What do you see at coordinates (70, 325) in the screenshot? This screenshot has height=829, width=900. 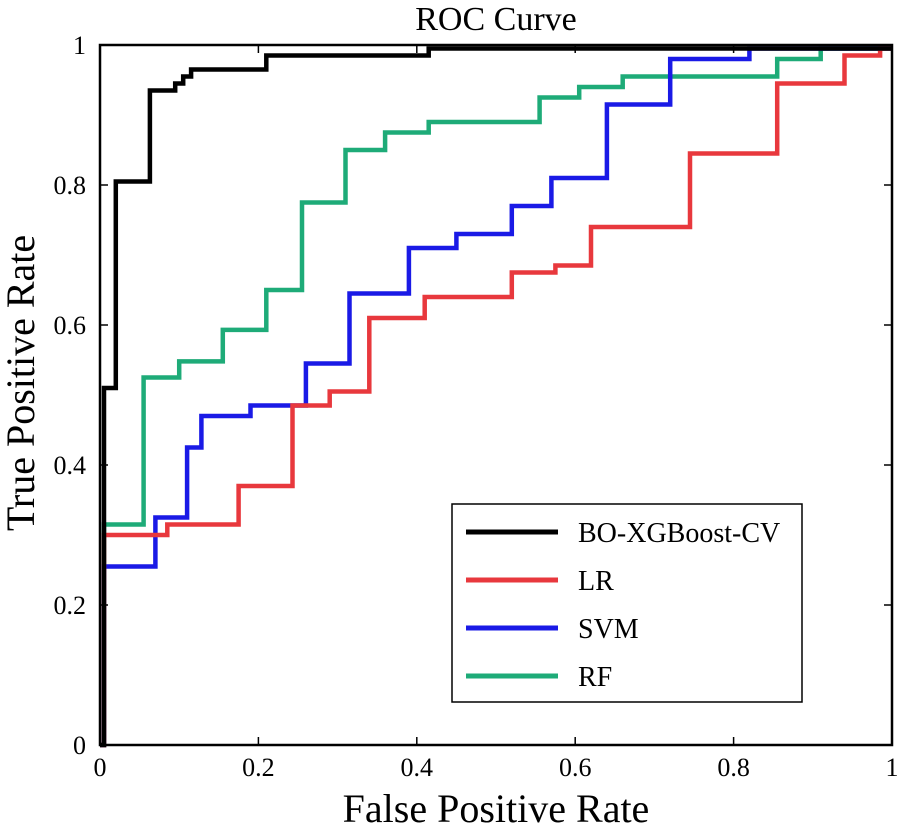 I see `y-tick-label: 0.6` at bounding box center [70, 325].